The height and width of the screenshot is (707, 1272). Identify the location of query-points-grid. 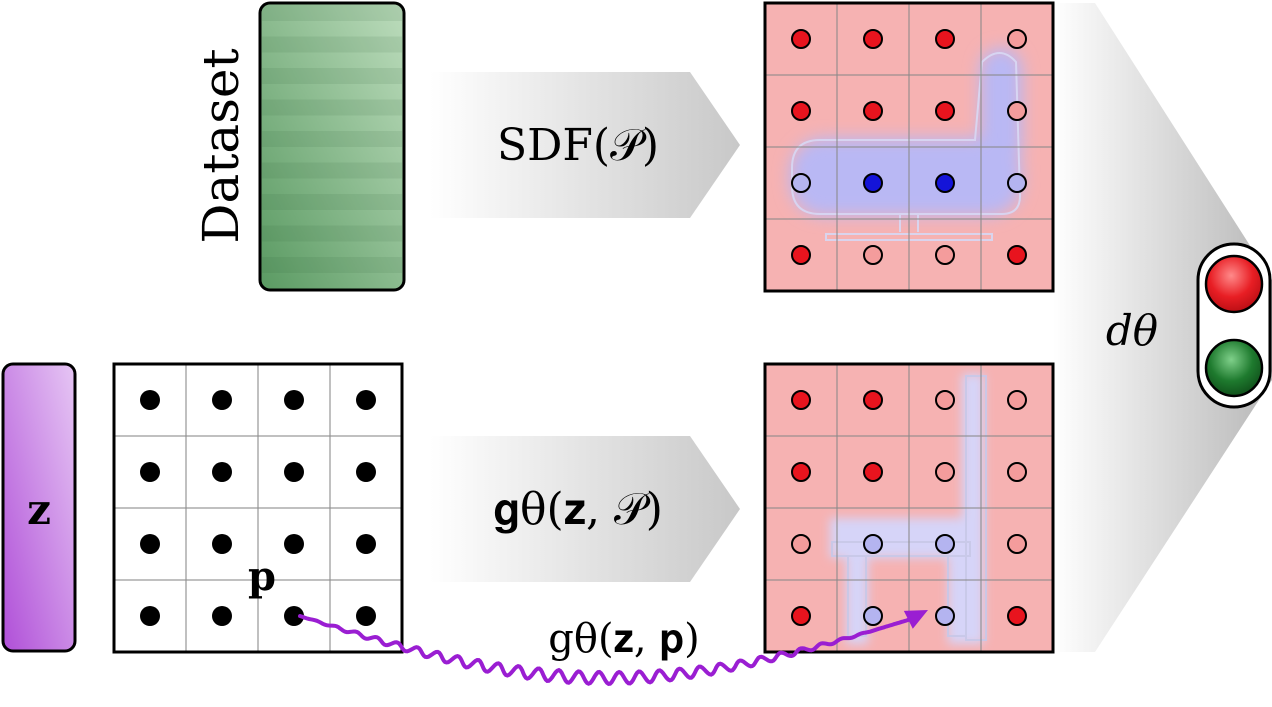
(258, 508).